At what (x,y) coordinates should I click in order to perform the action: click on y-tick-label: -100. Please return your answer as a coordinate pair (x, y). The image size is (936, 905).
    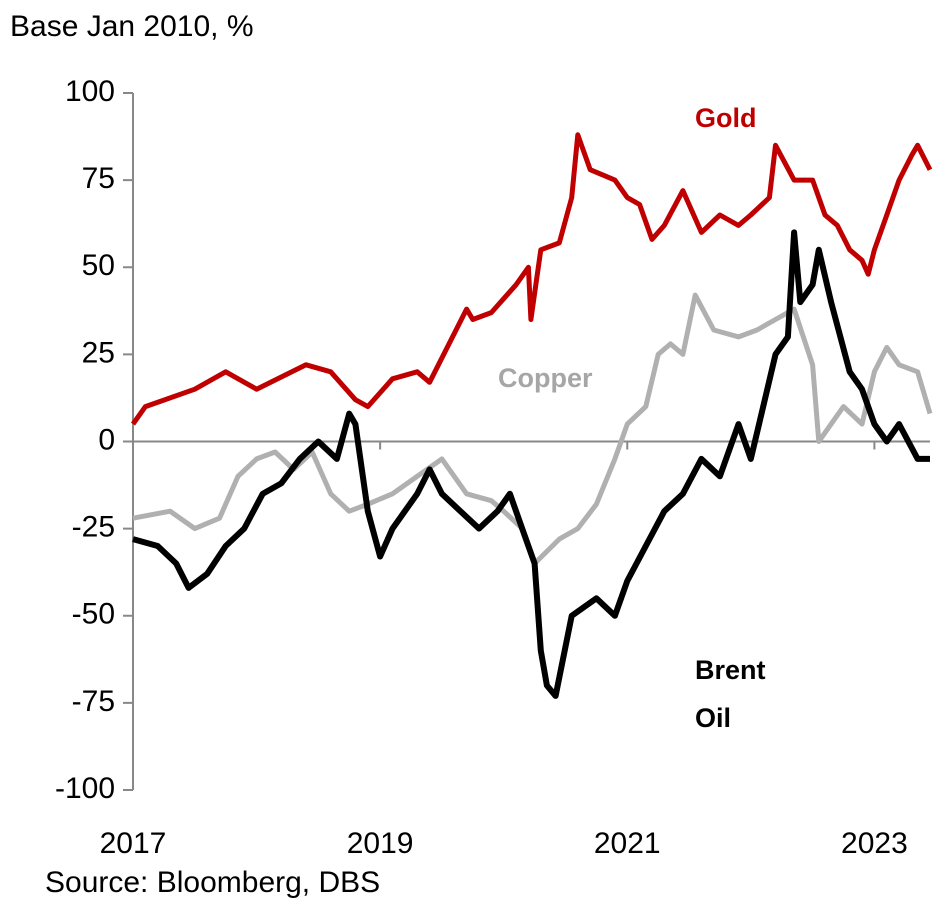
    Looking at the image, I should click on (85, 788).